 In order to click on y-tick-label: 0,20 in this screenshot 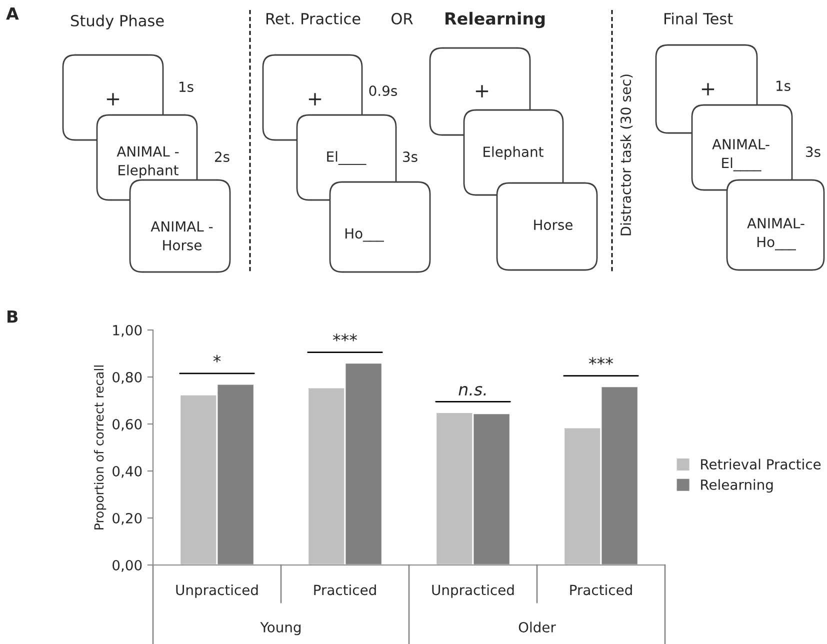, I will do `click(127, 518)`.